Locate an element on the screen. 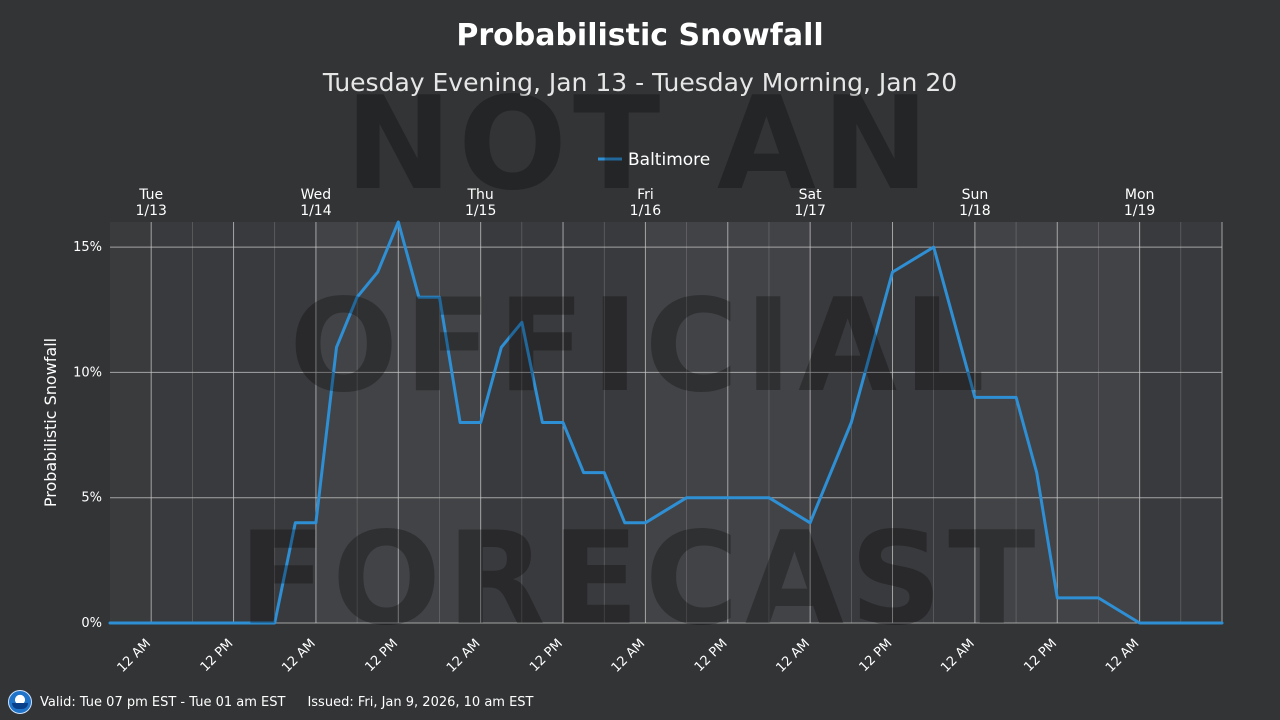 The height and width of the screenshot is (720, 1280). date-label: 1/17 is located at coordinates (809, 211).